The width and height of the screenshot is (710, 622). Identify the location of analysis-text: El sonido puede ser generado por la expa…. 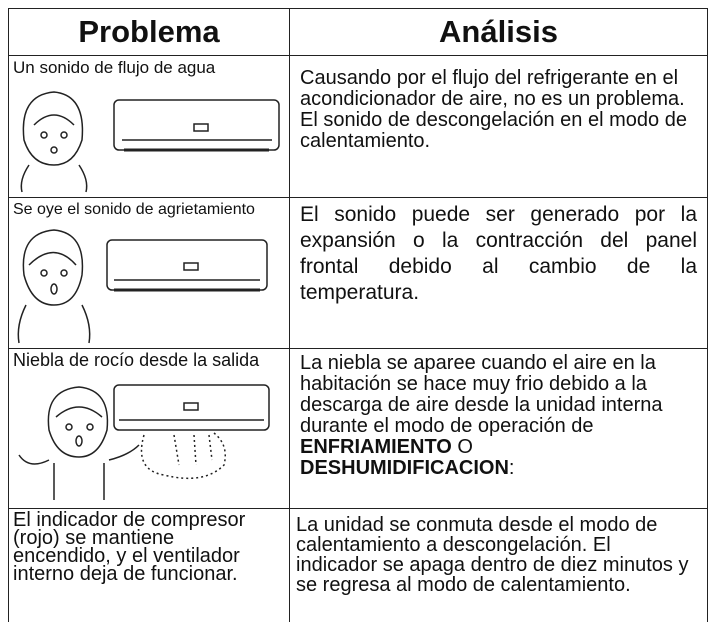
(498, 253).